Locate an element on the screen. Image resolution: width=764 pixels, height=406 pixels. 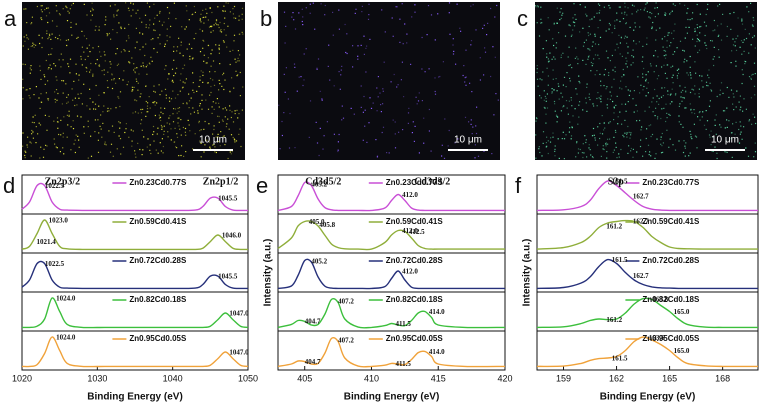
peak-label: 1046.0 is located at coordinates (232, 236).